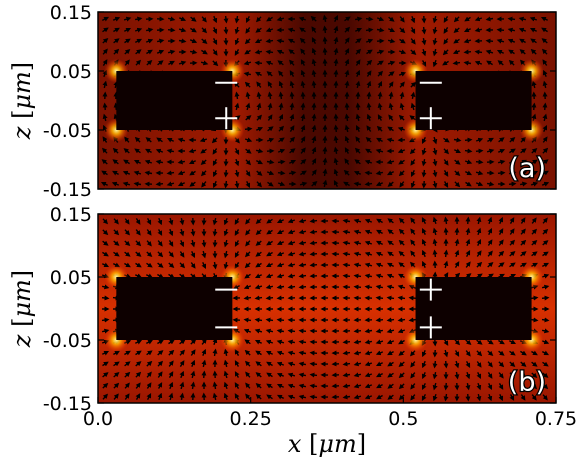 The image size is (582, 463). I want to click on panel-a-label: (a), so click(527, 168).